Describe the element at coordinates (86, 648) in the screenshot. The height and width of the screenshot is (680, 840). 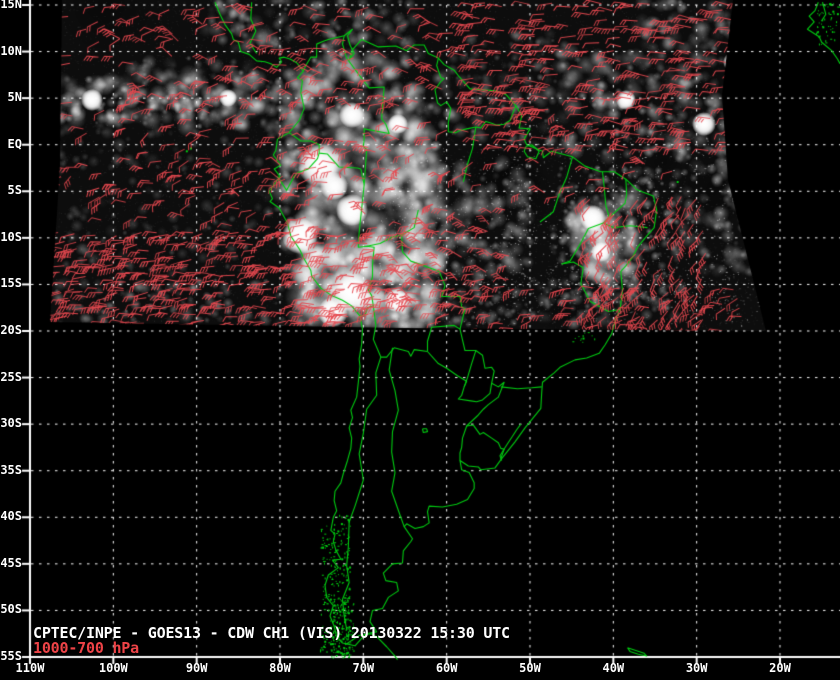
I see `wind-level-legend: 1000-700 hPa` at that location.